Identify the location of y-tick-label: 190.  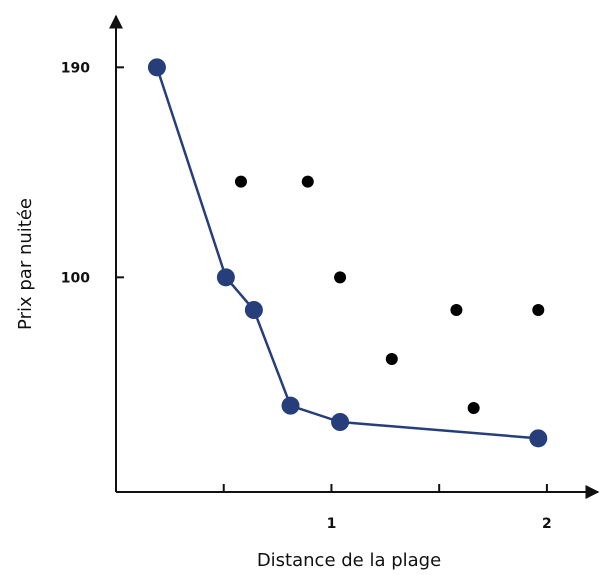
(75, 68).